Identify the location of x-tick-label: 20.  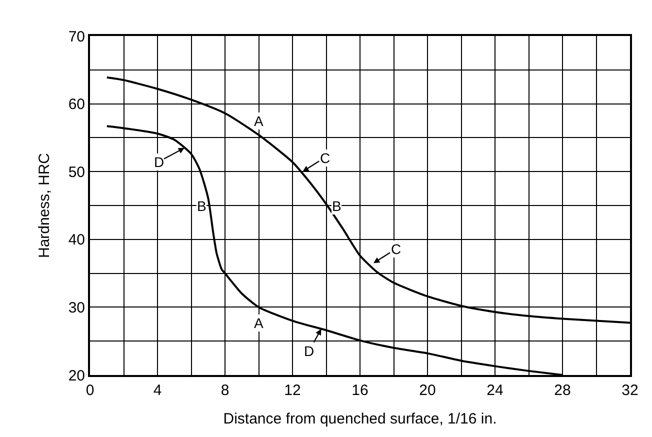
(427, 390).